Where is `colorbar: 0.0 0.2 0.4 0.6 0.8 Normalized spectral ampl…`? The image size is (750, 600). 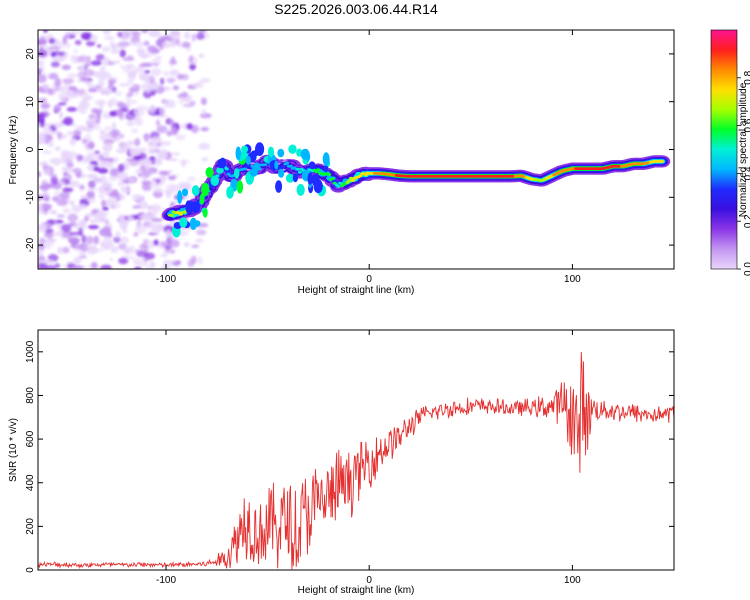 colorbar: 0.0 0.2 0.4 0.6 0.8 Normalized spectral ampl… is located at coordinates (730, 152).